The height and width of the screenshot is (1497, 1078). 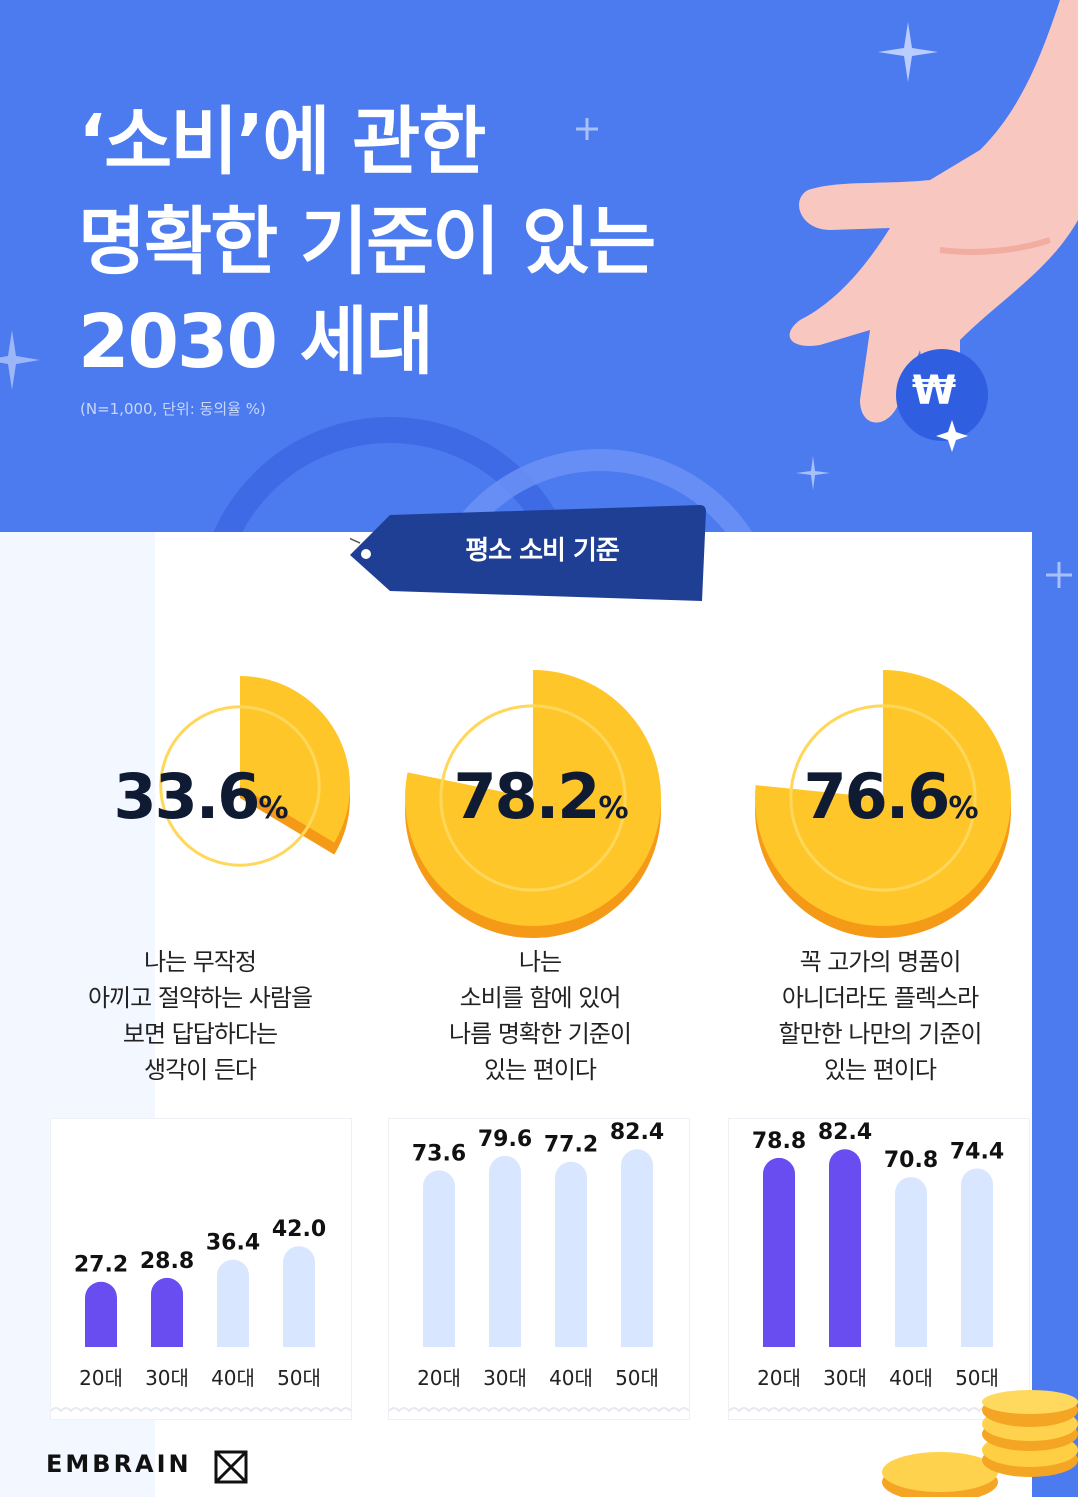 What do you see at coordinates (119, 1464) in the screenshot?
I see `brand-logo: EMBRAIN` at bounding box center [119, 1464].